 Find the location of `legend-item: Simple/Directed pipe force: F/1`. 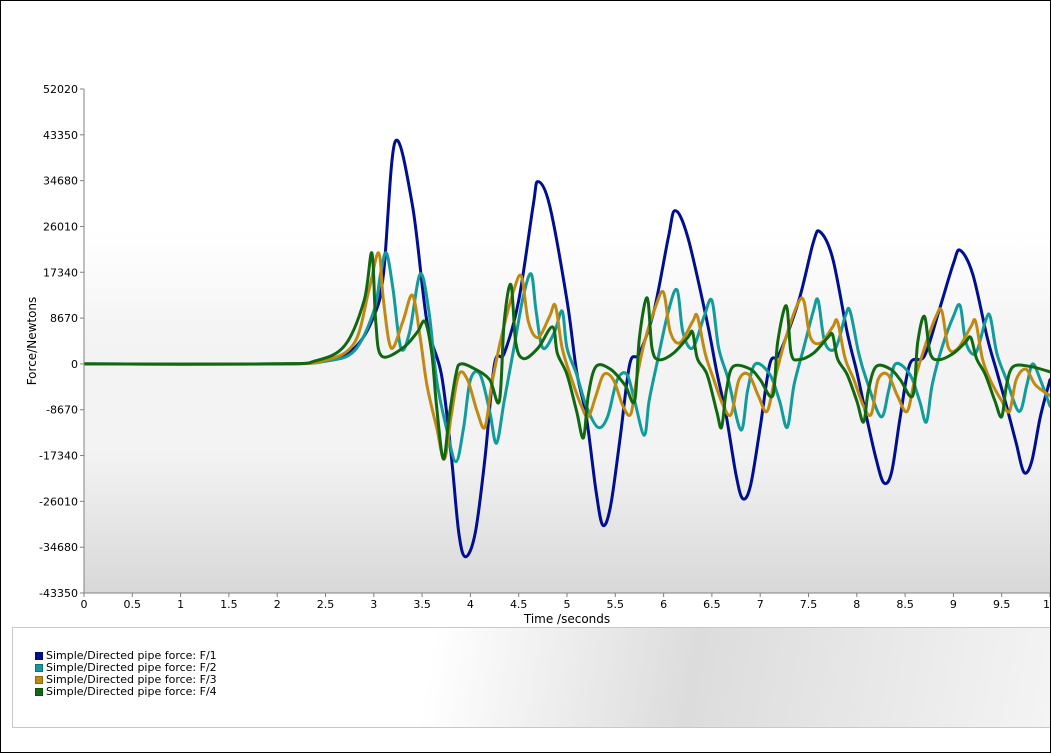

legend-item: Simple/Directed pipe force: F/1 is located at coordinates (126, 656).